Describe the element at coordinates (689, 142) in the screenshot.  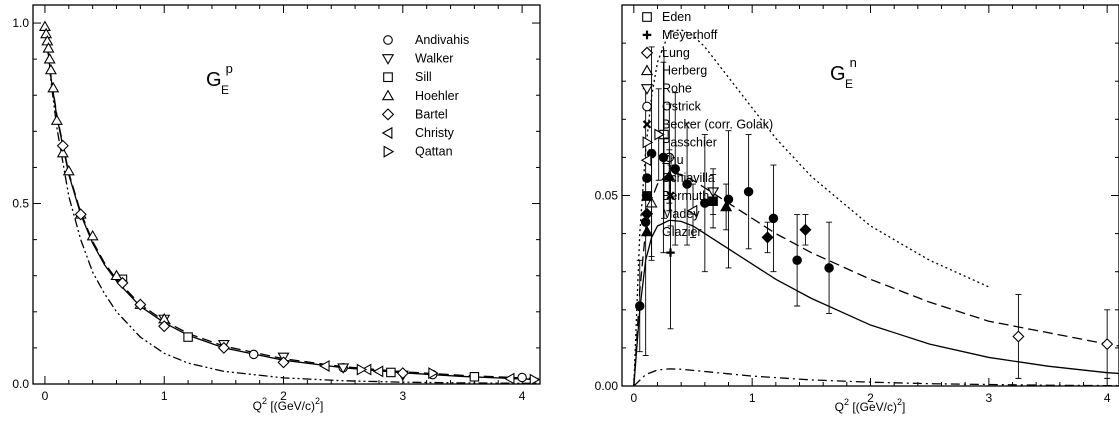
I see `legend-label: Passchier` at that location.